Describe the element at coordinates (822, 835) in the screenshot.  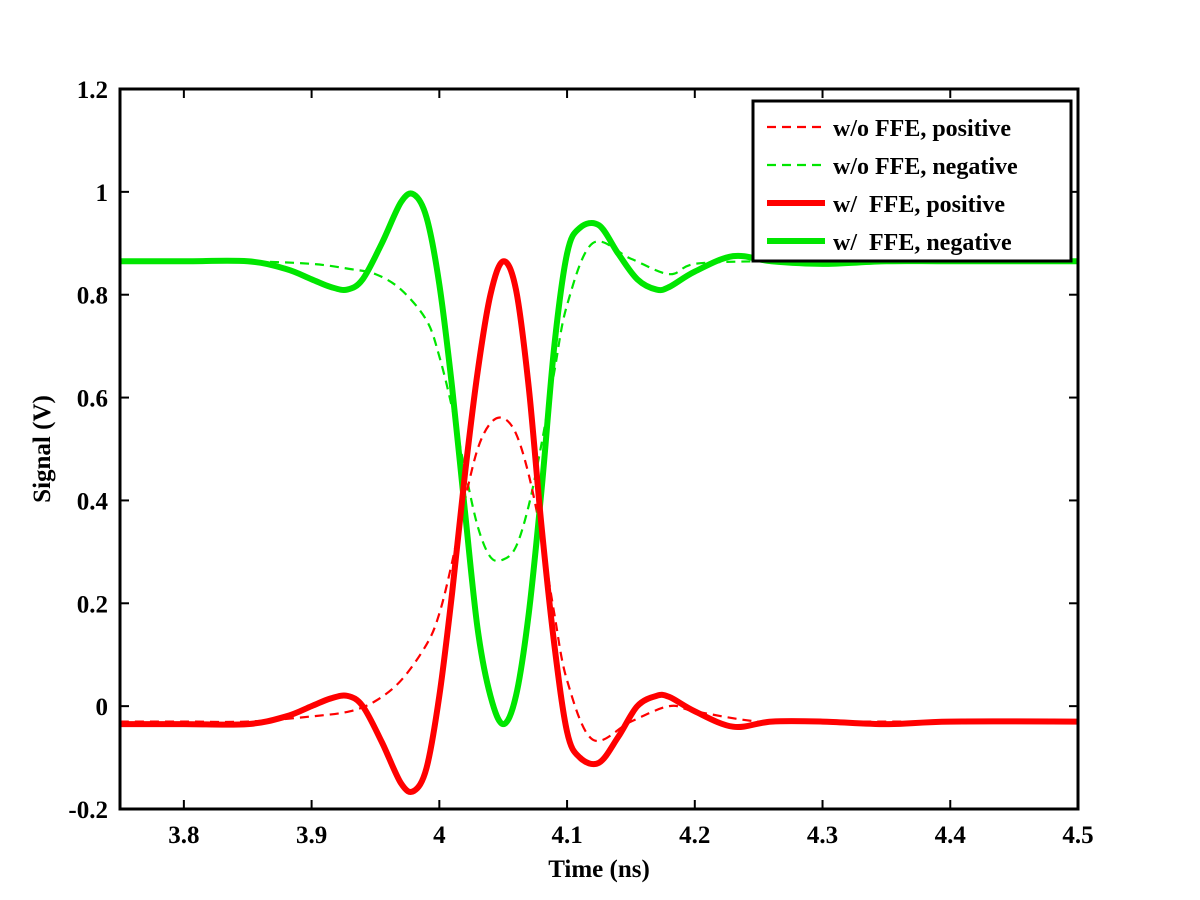
I see `x-tick-label: 4.3` at that location.